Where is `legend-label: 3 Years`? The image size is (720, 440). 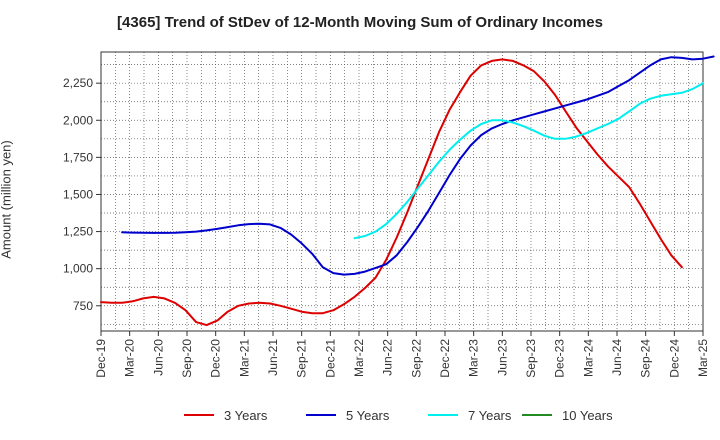 legend-label: 3 Years is located at coordinates (246, 415).